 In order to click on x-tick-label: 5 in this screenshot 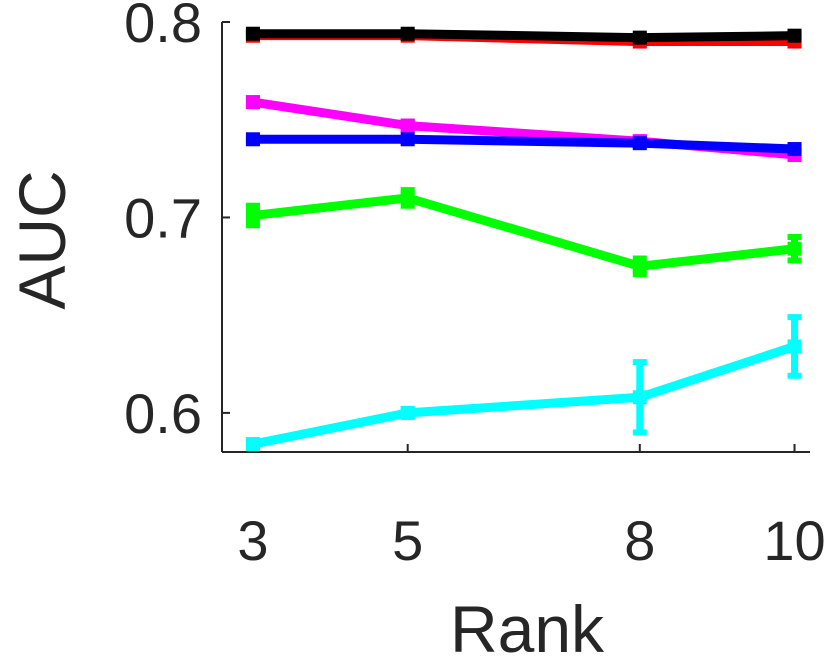, I will do `click(407, 540)`.